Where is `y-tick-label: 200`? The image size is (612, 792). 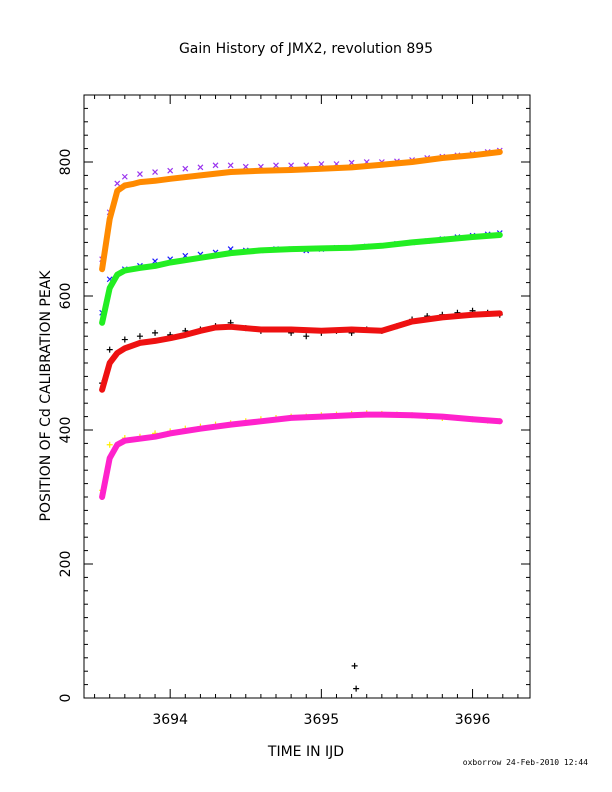 y-tick-label: 200 is located at coordinates (66, 564).